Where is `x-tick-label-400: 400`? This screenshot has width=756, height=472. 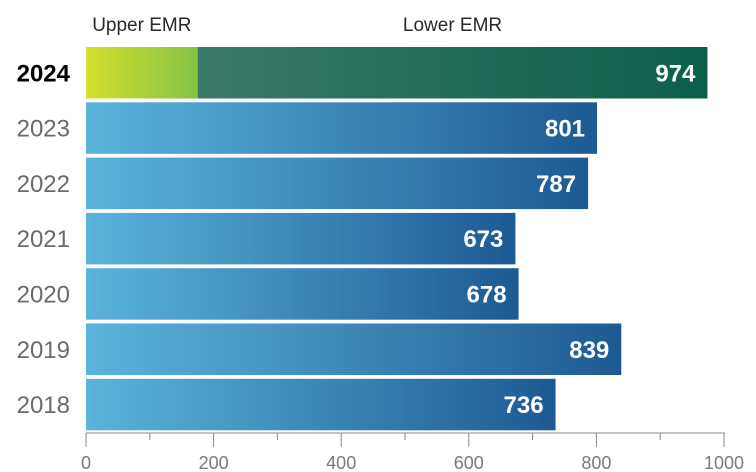
x-tick-label-400: 400 is located at coordinates (341, 462).